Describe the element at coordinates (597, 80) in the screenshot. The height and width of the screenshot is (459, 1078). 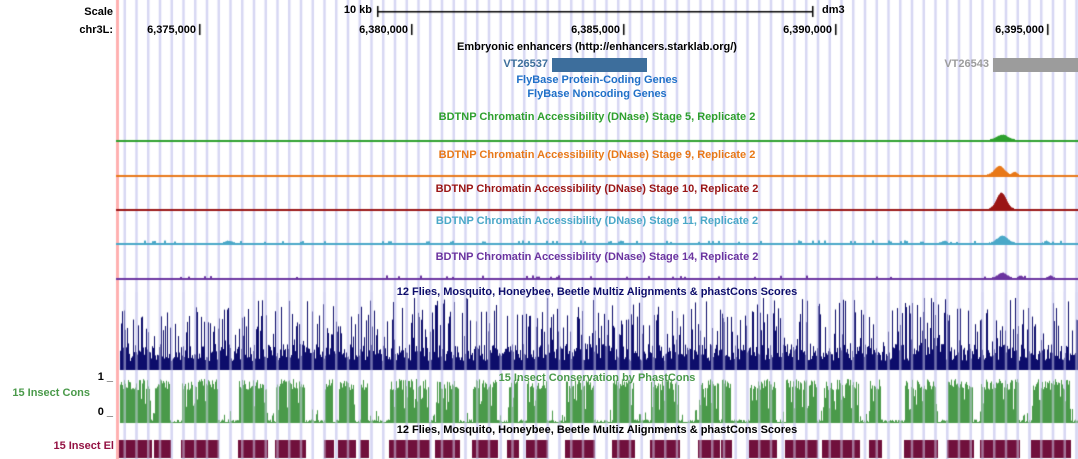
I see `flybase-coding-track-title: FlyBase Protein-Coding Genes` at that location.